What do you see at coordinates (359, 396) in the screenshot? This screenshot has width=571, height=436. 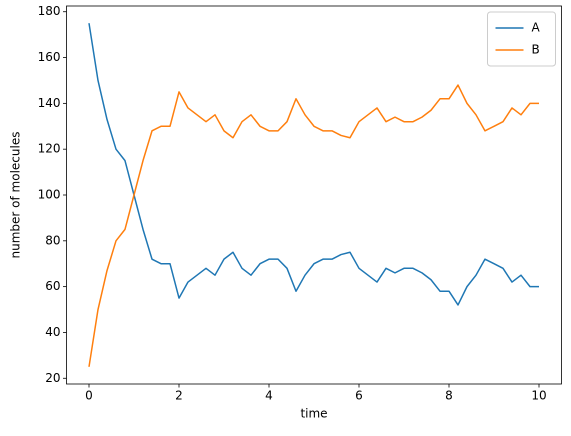 I see `x-tick-label: 6` at bounding box center [359, 396].